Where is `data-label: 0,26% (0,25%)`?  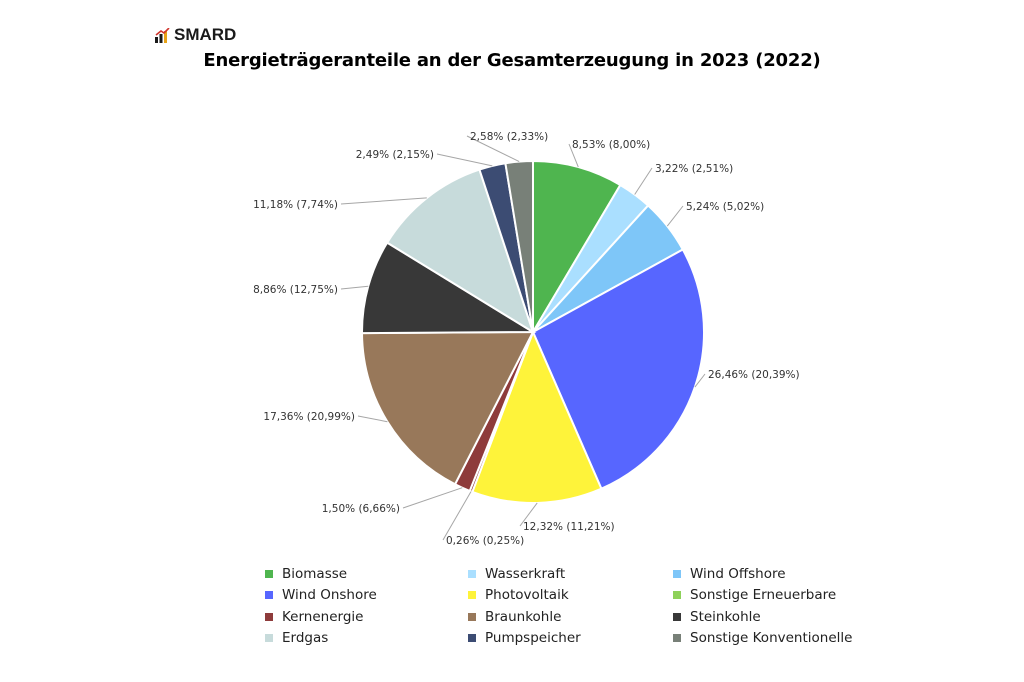
data-label: 0,26% (0,25%) is located at coordinates (485, 541).